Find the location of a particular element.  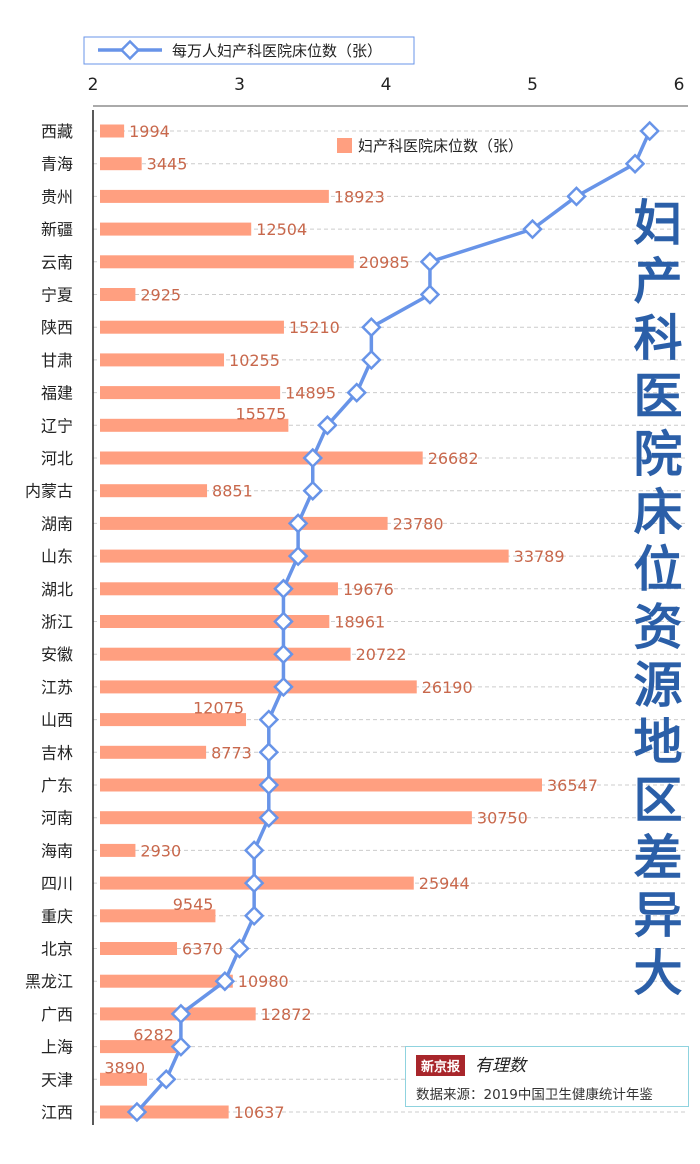

bar-value-label: 18923 is located at coordinates (359, 196).